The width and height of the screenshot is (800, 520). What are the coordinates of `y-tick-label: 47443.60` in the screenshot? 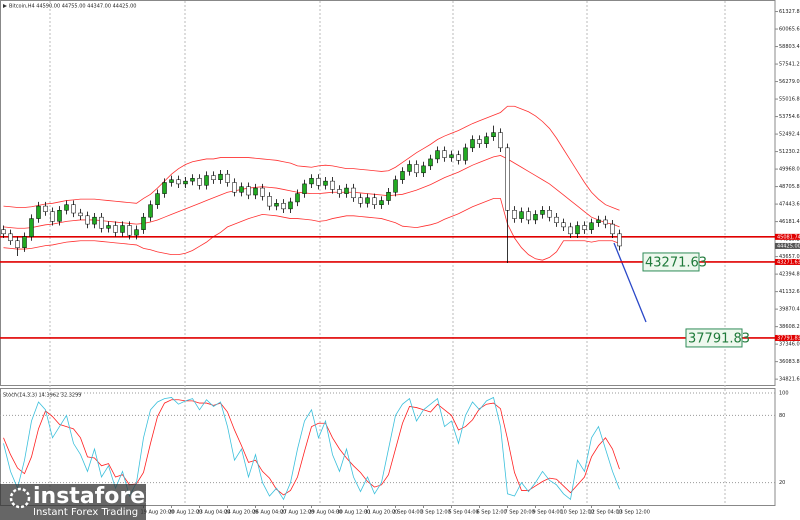 It's located at (789, 205).